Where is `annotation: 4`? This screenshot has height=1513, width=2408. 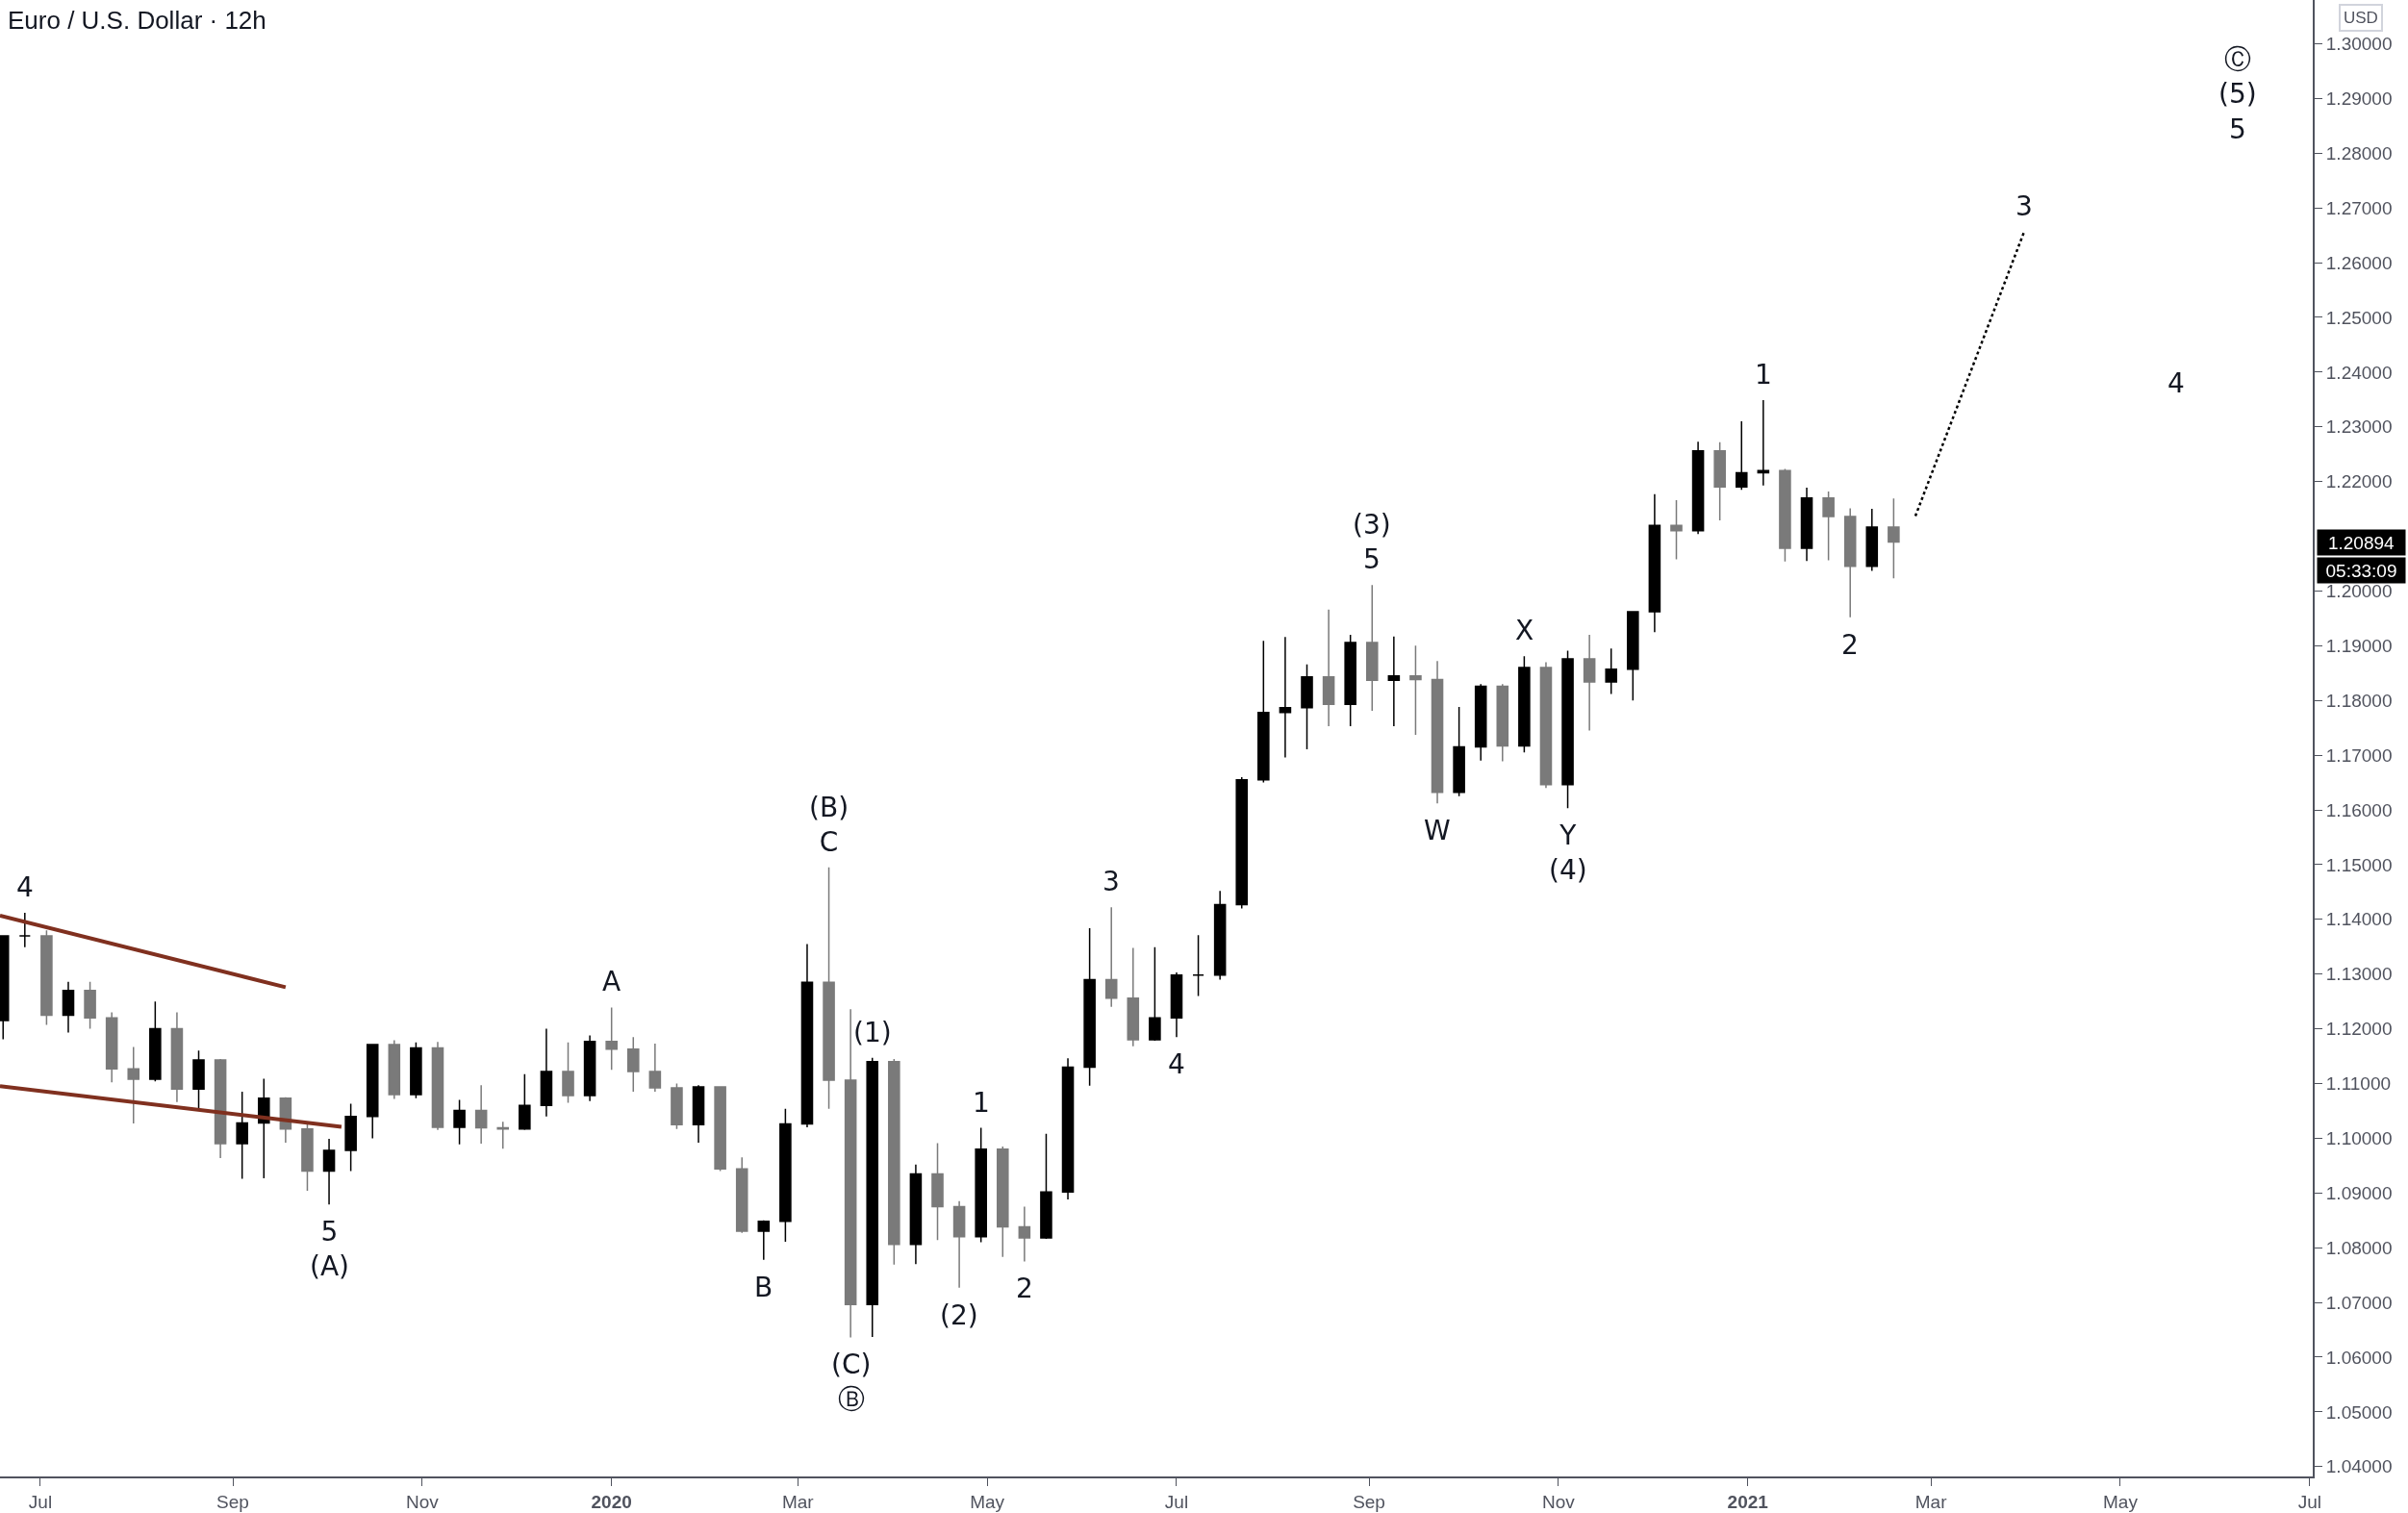
annotation: 4 is located at coordinates (1176, 1064).